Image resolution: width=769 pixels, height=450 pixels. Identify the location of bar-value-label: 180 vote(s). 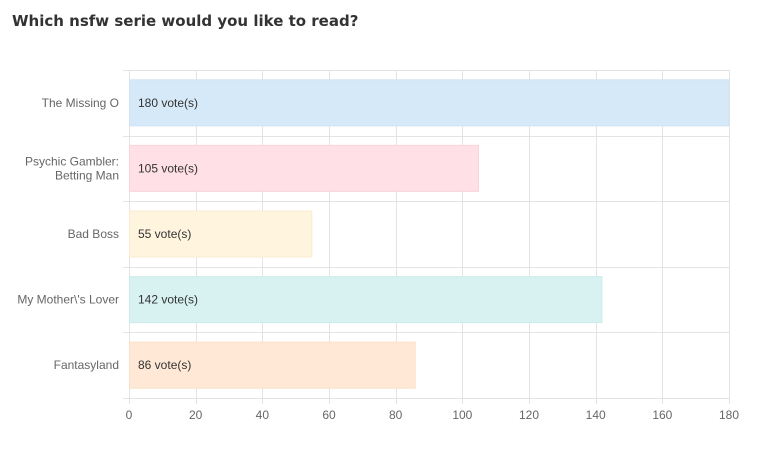
(168, 103).